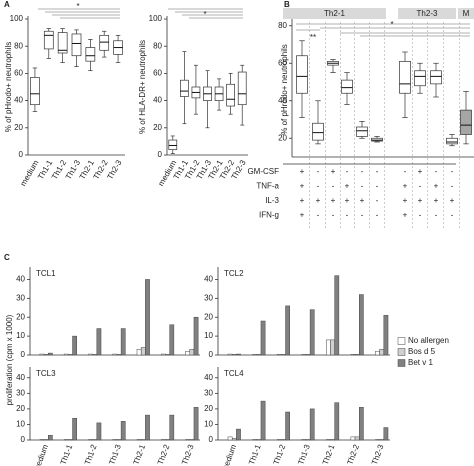 The width and height of the screenshot is (474, 466). Describe the element at coordinates (428, 340) in the screenshot. I see `legend-label: No allergen` at that location.